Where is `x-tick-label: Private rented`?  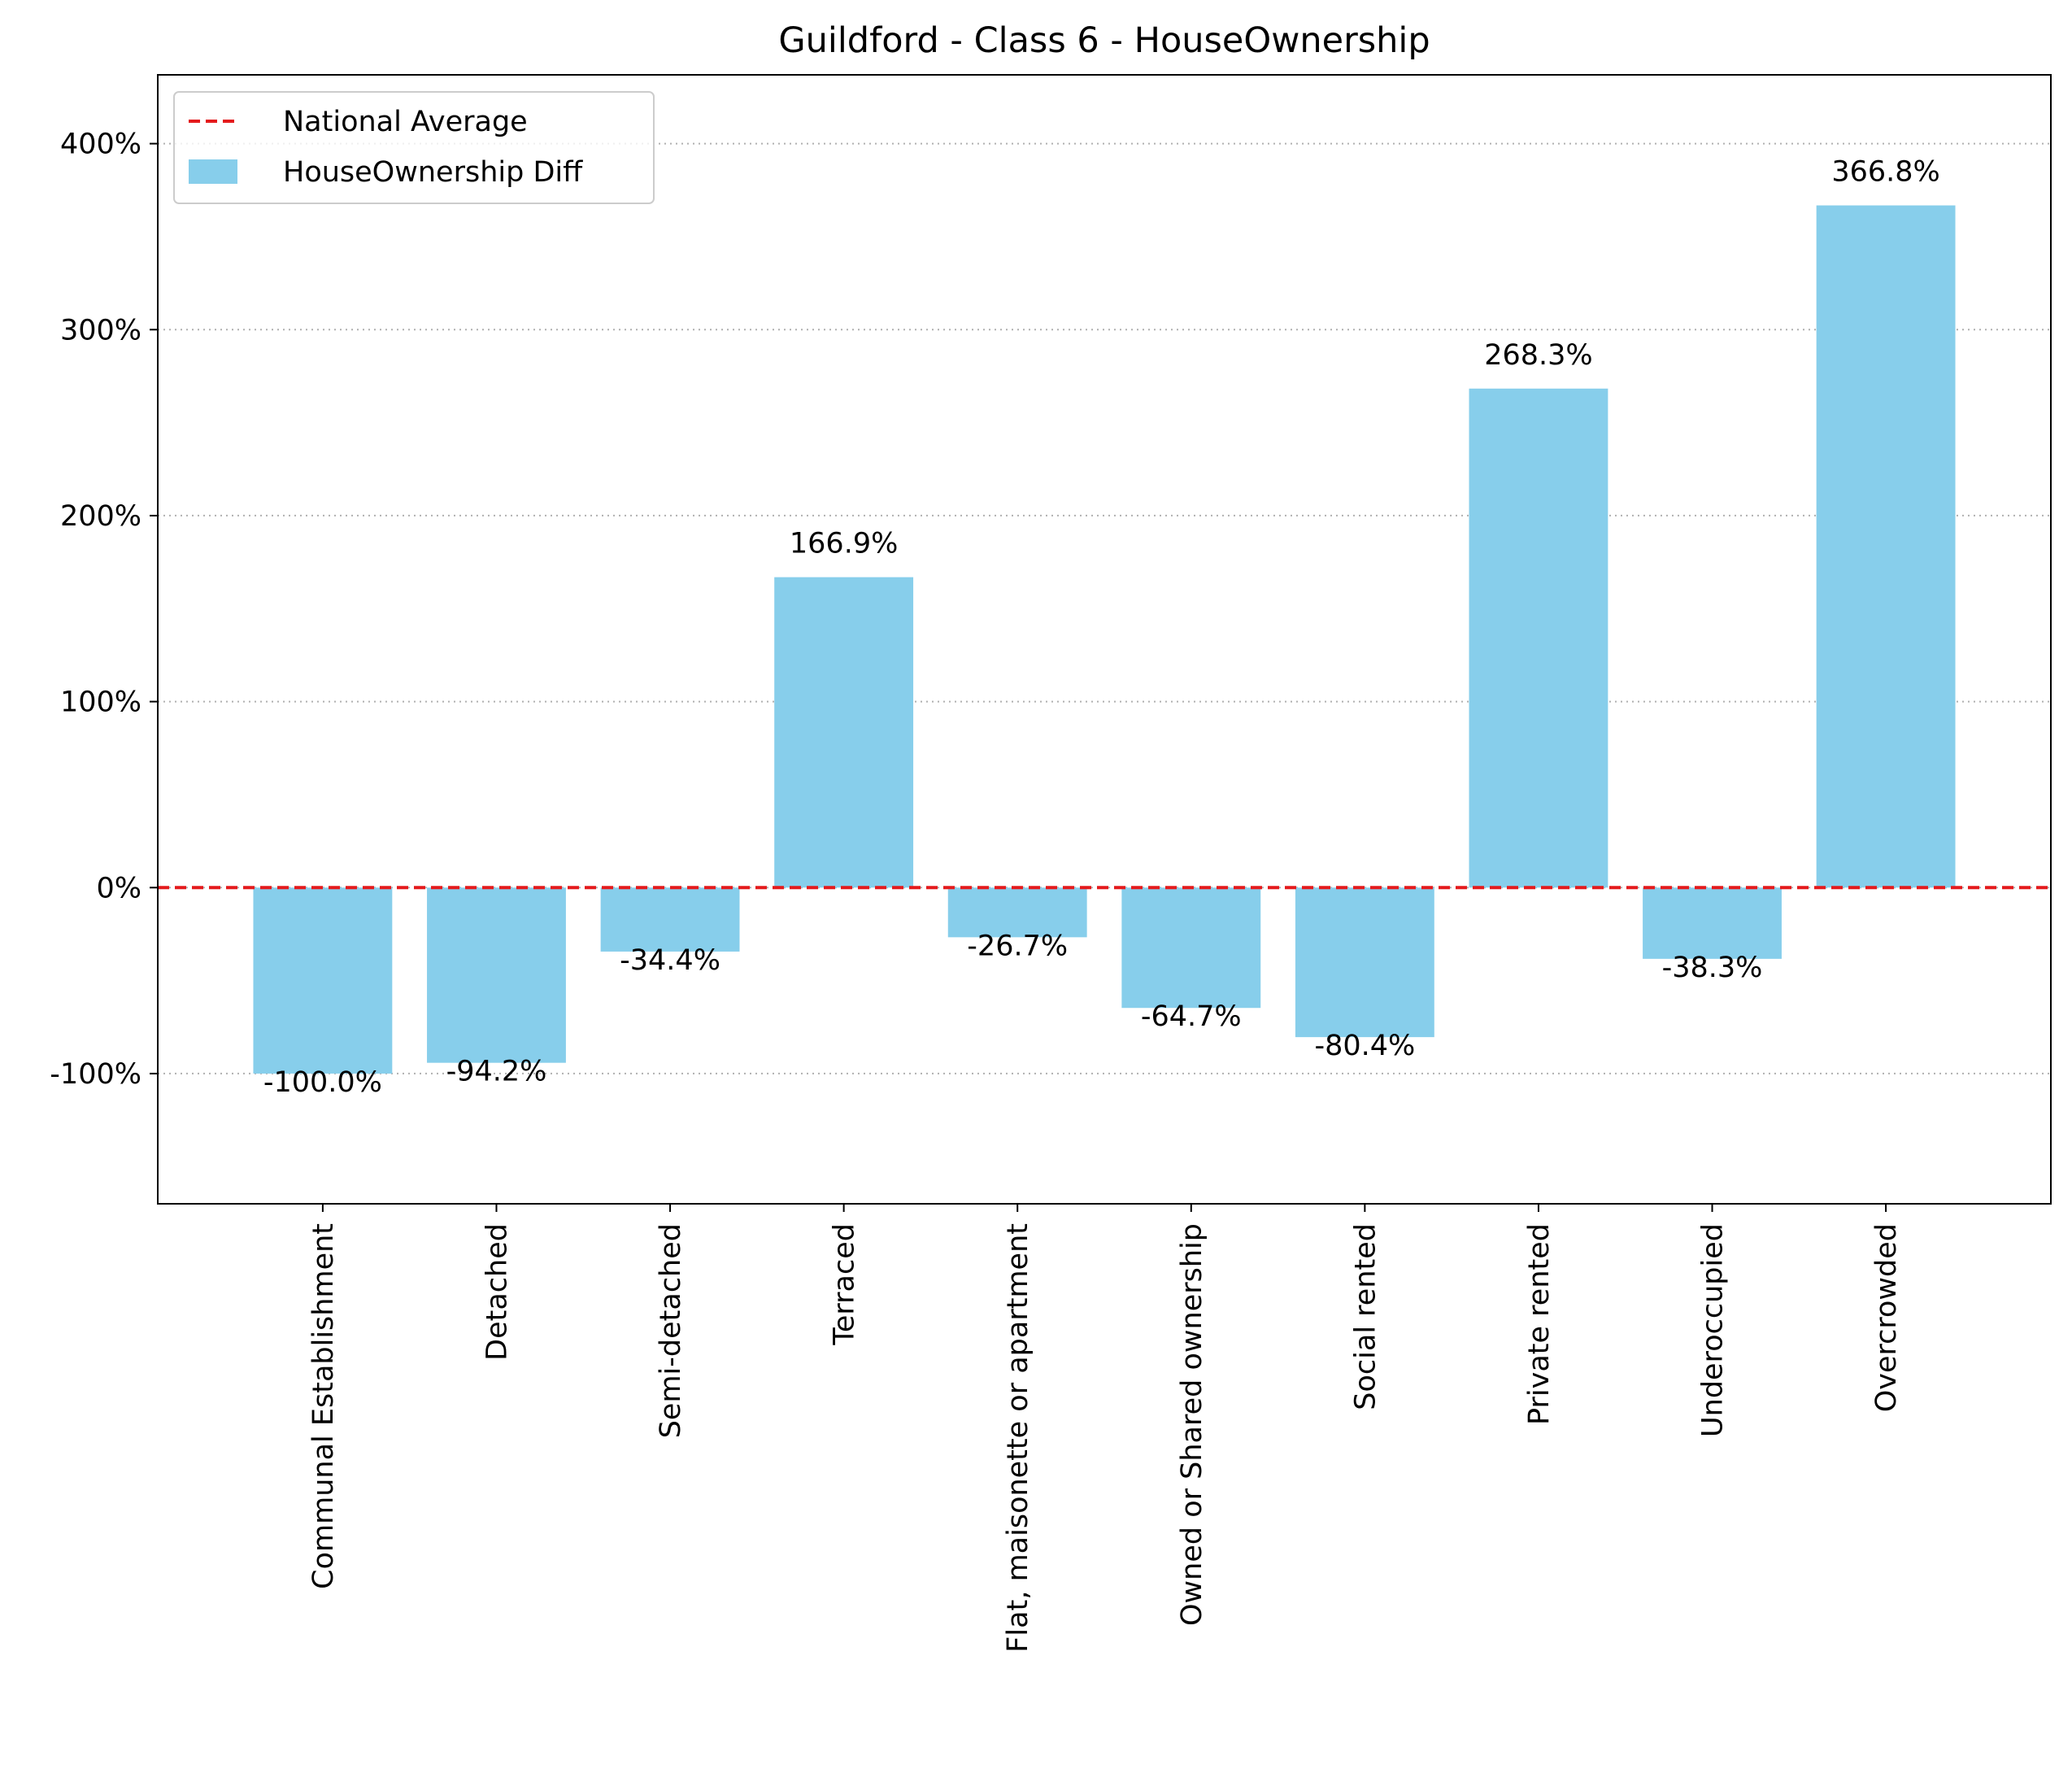
x-tick-label: Private rented is located at coordinates (1539, 1324).